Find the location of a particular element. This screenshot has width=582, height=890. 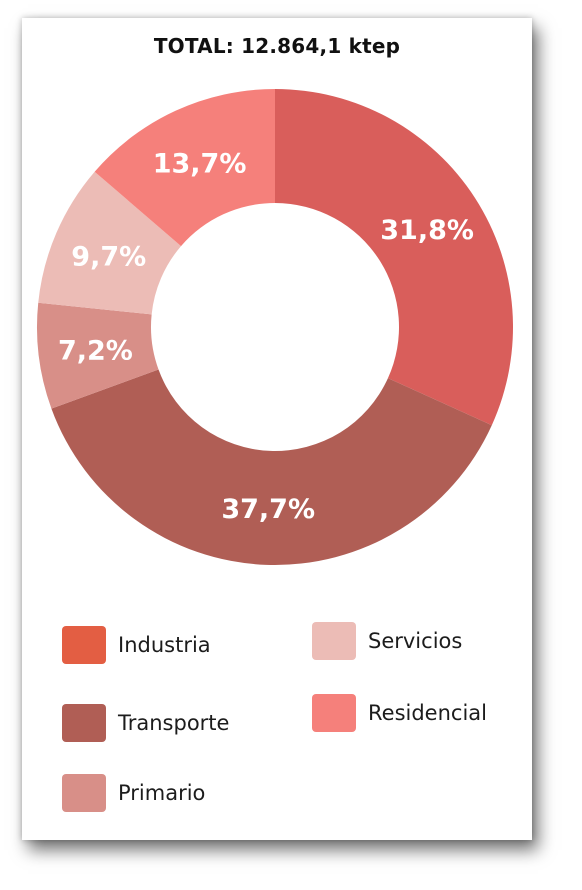

legend-item-transporte: Transporte is located at coordinates (145, 723).